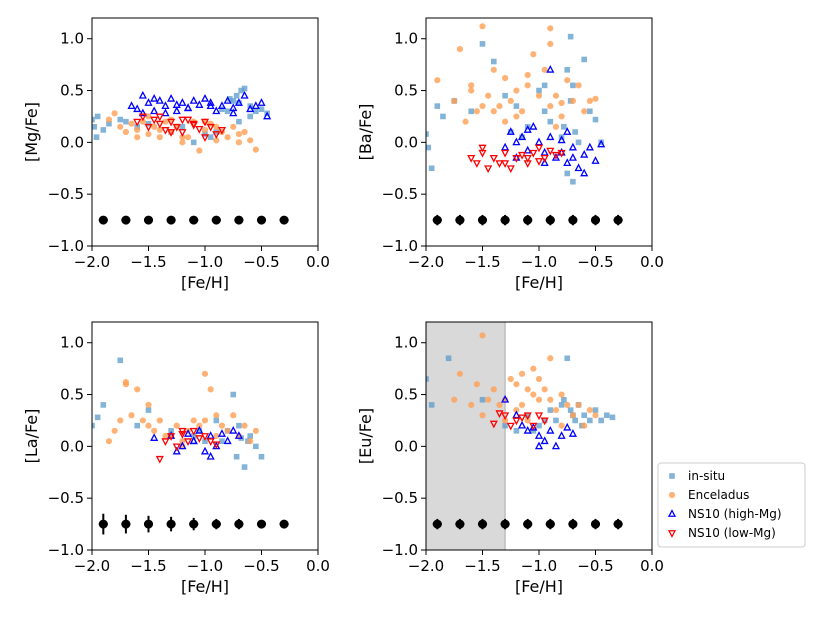 The width and height of the screenshot is (830, 623). What do you see at coordinates (595, 262) in the screenshot?
I see `x-tick-label: −0.5` at bounding box center [595, 262].